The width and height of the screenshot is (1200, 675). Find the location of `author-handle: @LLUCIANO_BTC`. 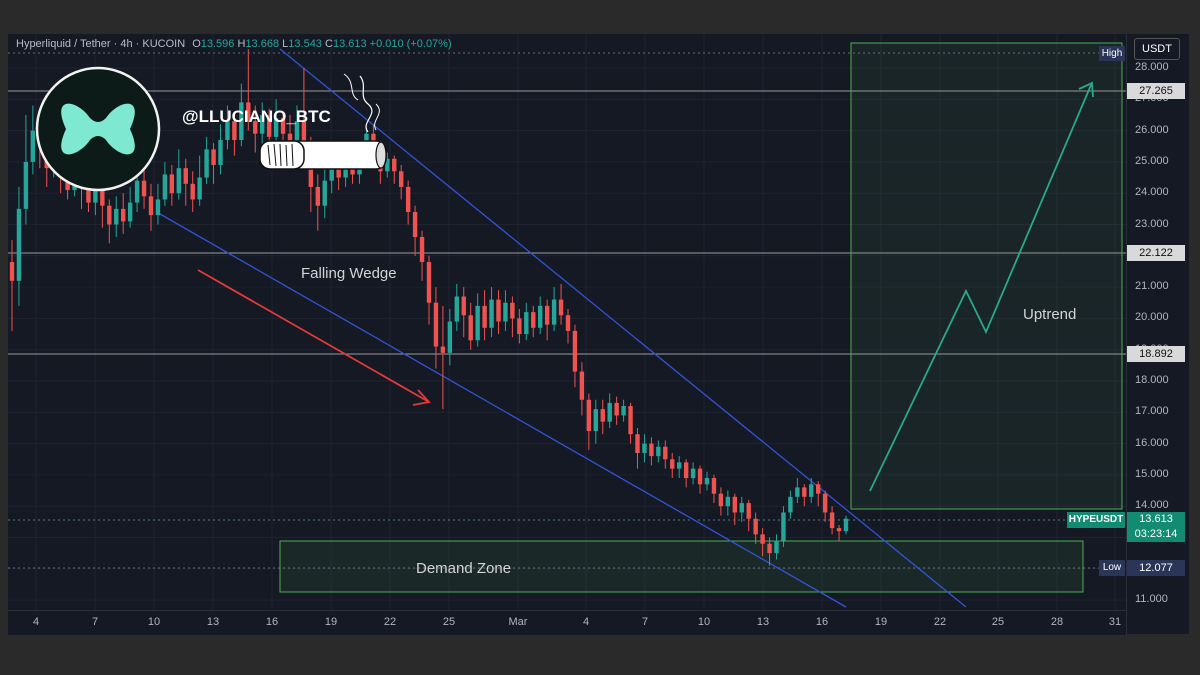

author-handle: @LLUCIANO_BTC is located at coordinates (256, 116).